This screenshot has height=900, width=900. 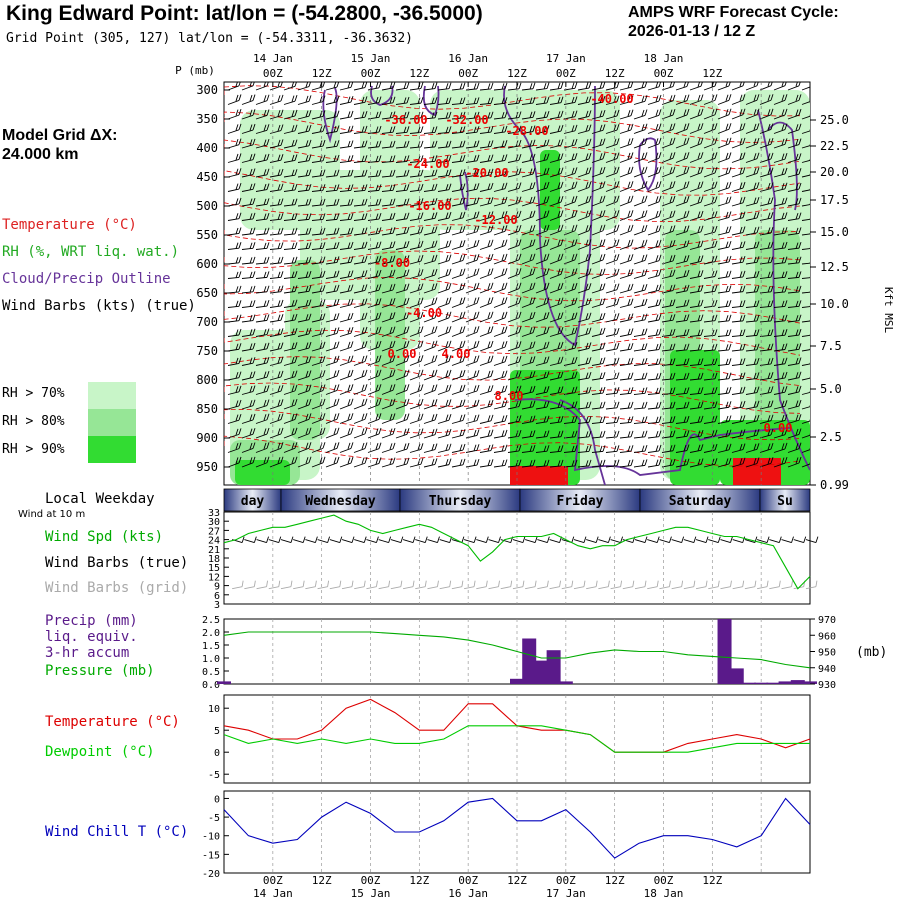 What do you see at coordinates (827, 653) in the screenshot?
I see `pressure-ytick-right: 950` at bounding box center [827, 653].